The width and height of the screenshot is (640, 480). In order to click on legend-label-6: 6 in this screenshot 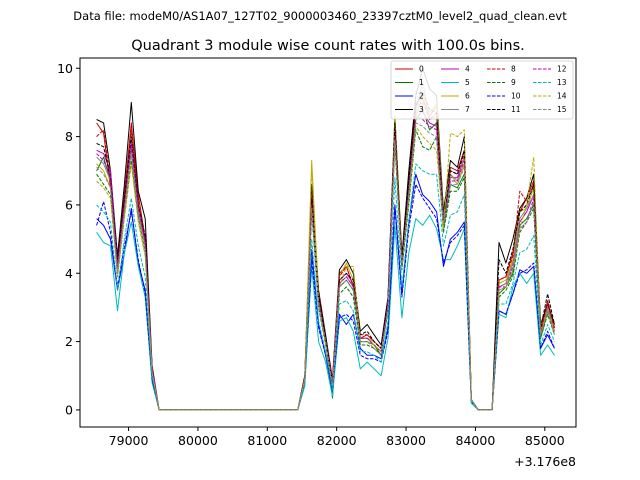, I will do `click(467, 96)`.